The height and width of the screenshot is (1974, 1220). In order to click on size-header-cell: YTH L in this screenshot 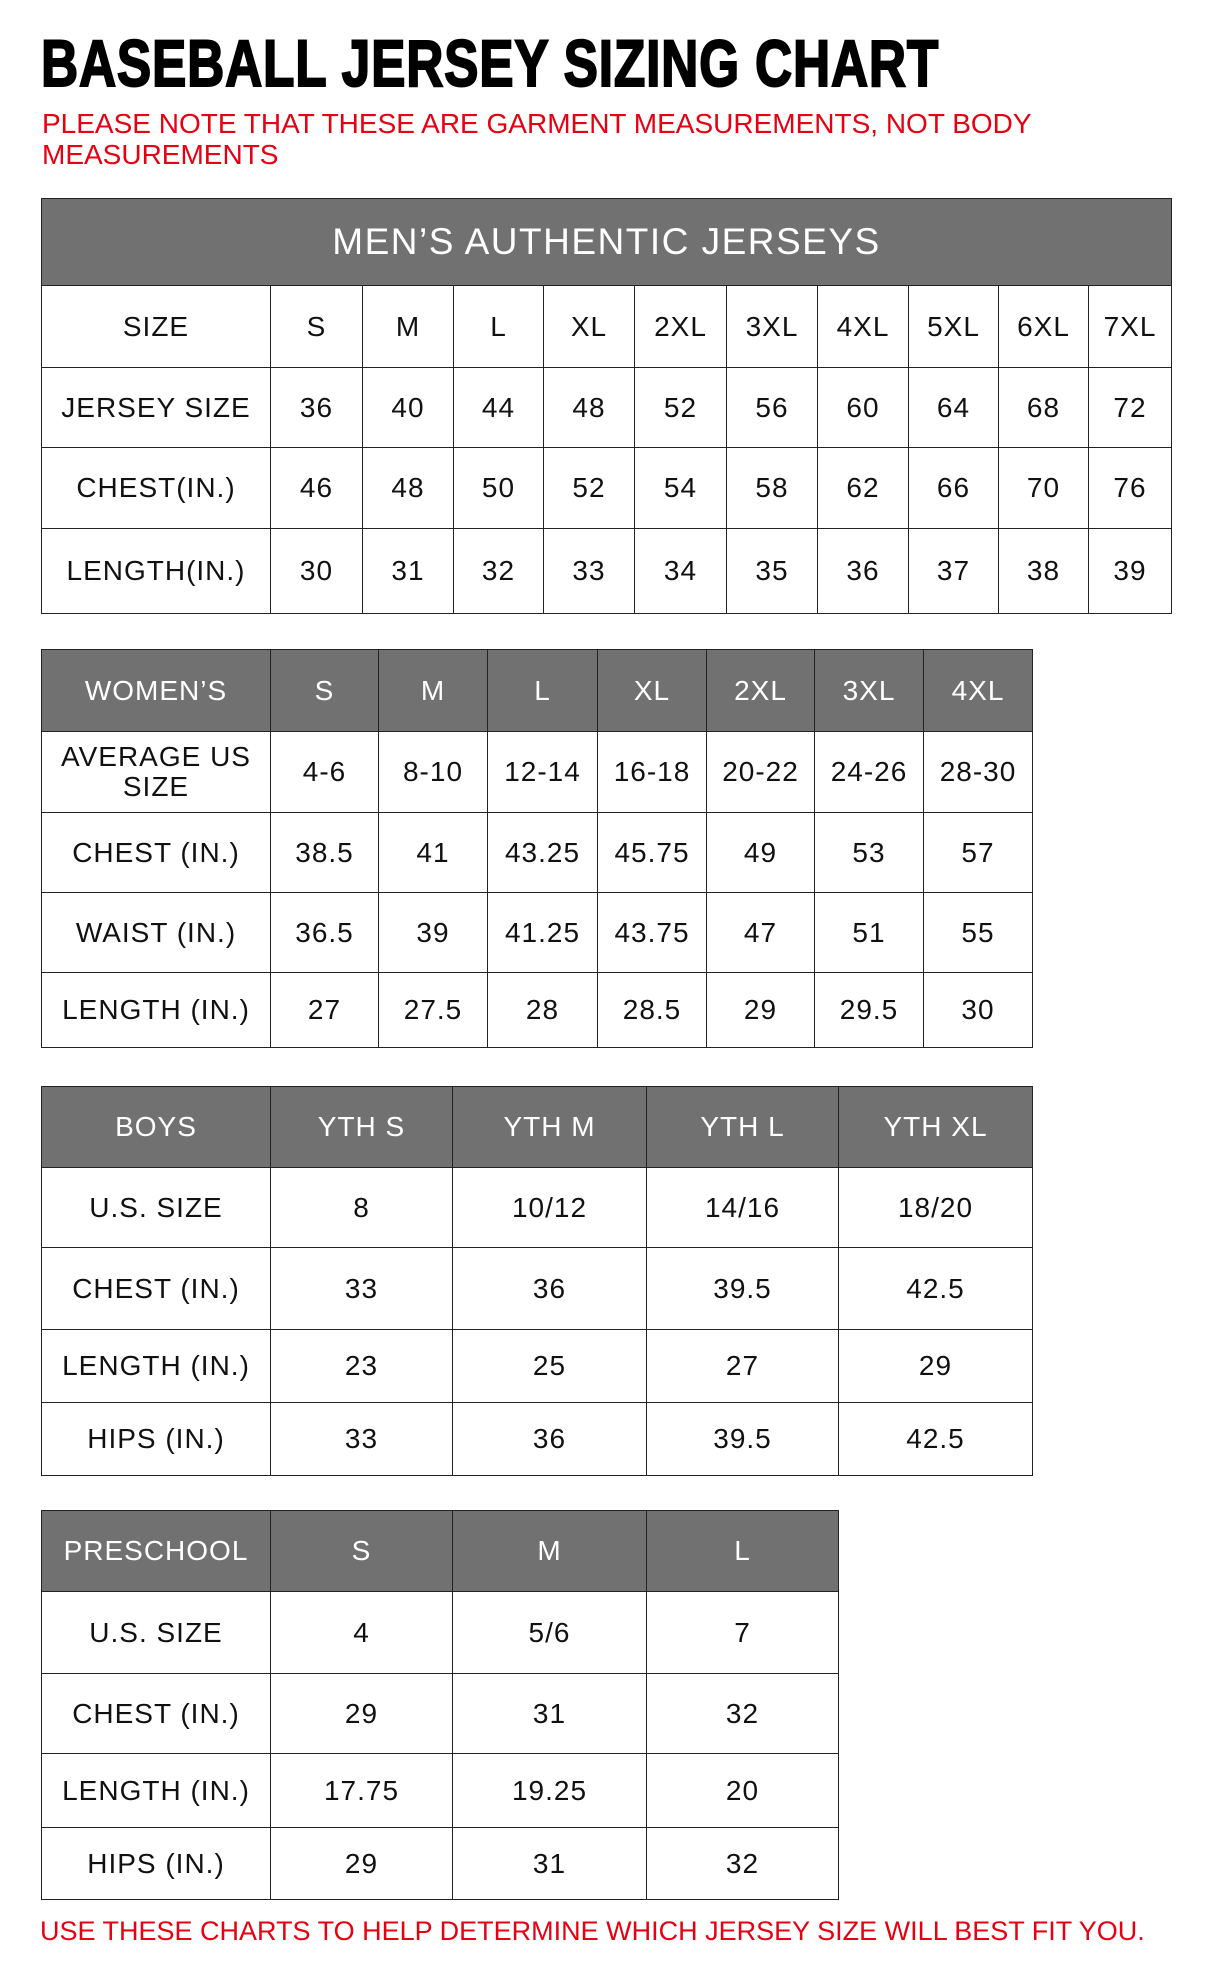, I will do `click(742, 1127)`.